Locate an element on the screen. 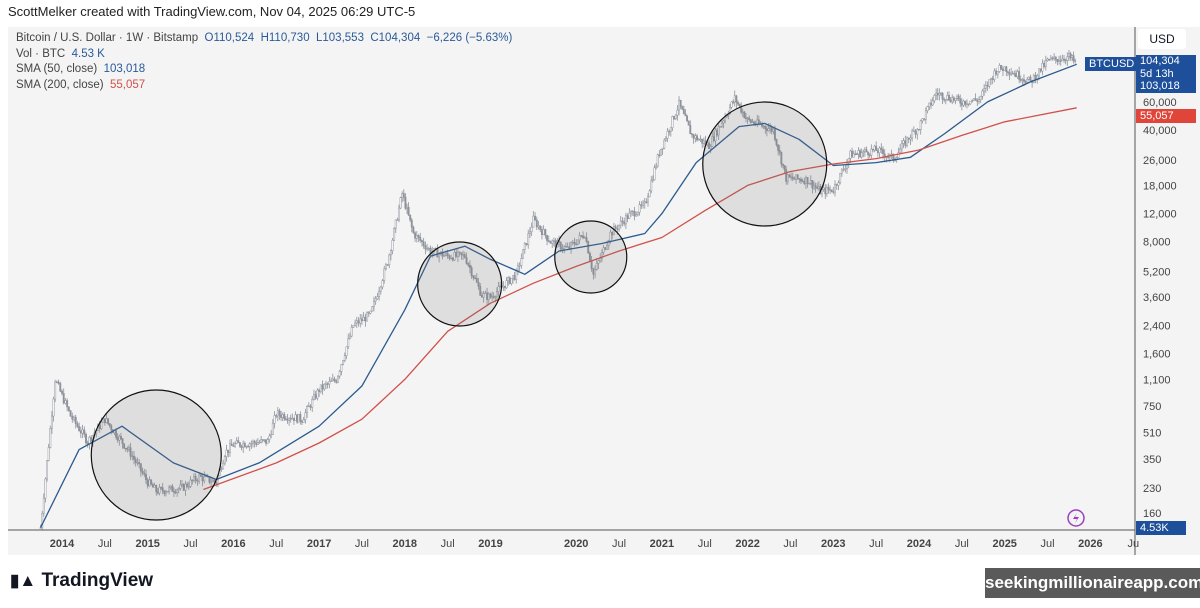 The width and height of the screenshot is (1200, 608). sma200-label: SMA (200, close) is located at coordinates (60, 84).